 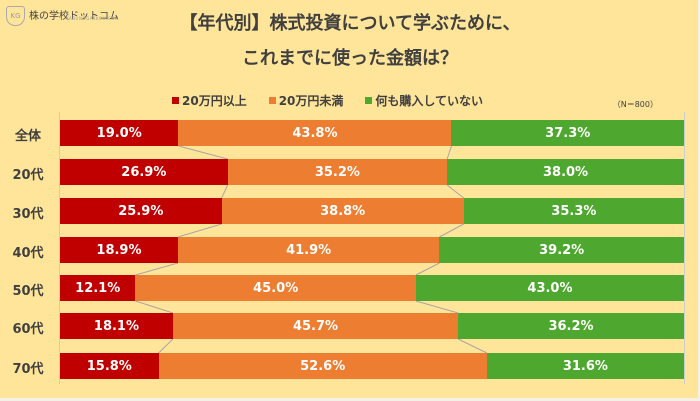 I want to click on brand-logo: KG 株の学校ドットコム, so click(x=62, y=16).